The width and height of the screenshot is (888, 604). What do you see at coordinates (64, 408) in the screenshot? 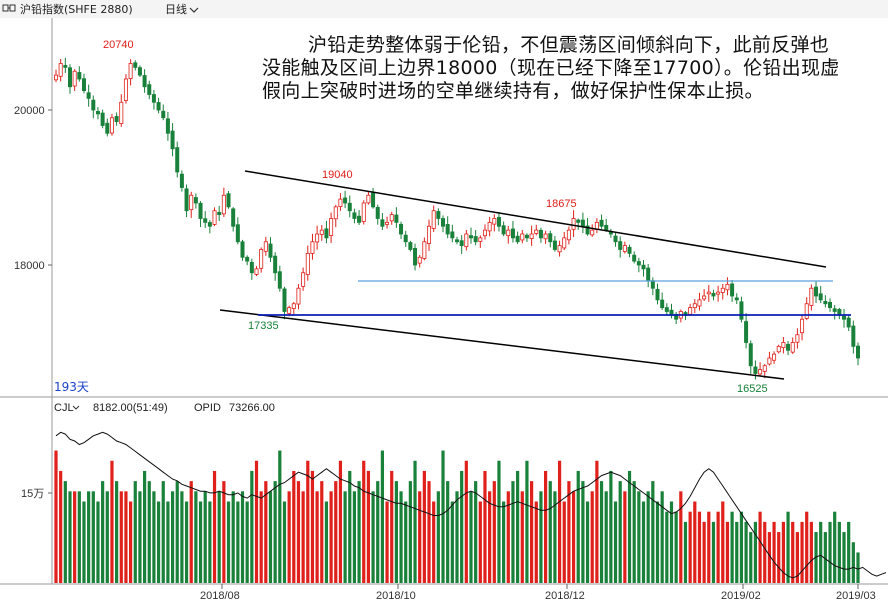
I see `indicator-name: CJL` at bounding box center [64, 408].